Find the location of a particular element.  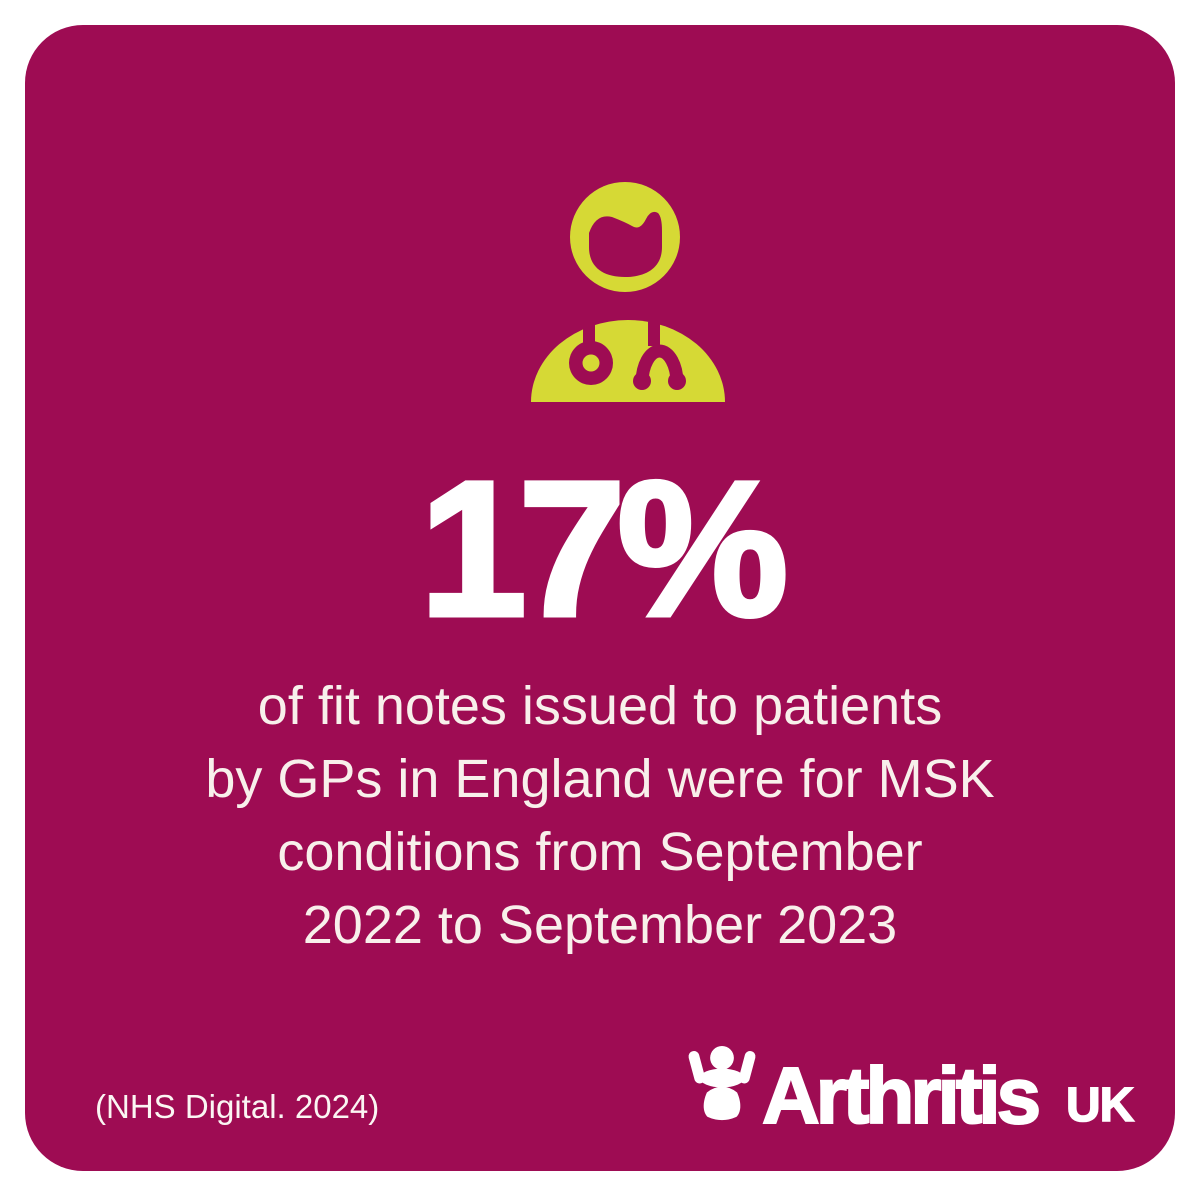

brand-logo: Arthritis UK is located at coordinates (926, 1096).